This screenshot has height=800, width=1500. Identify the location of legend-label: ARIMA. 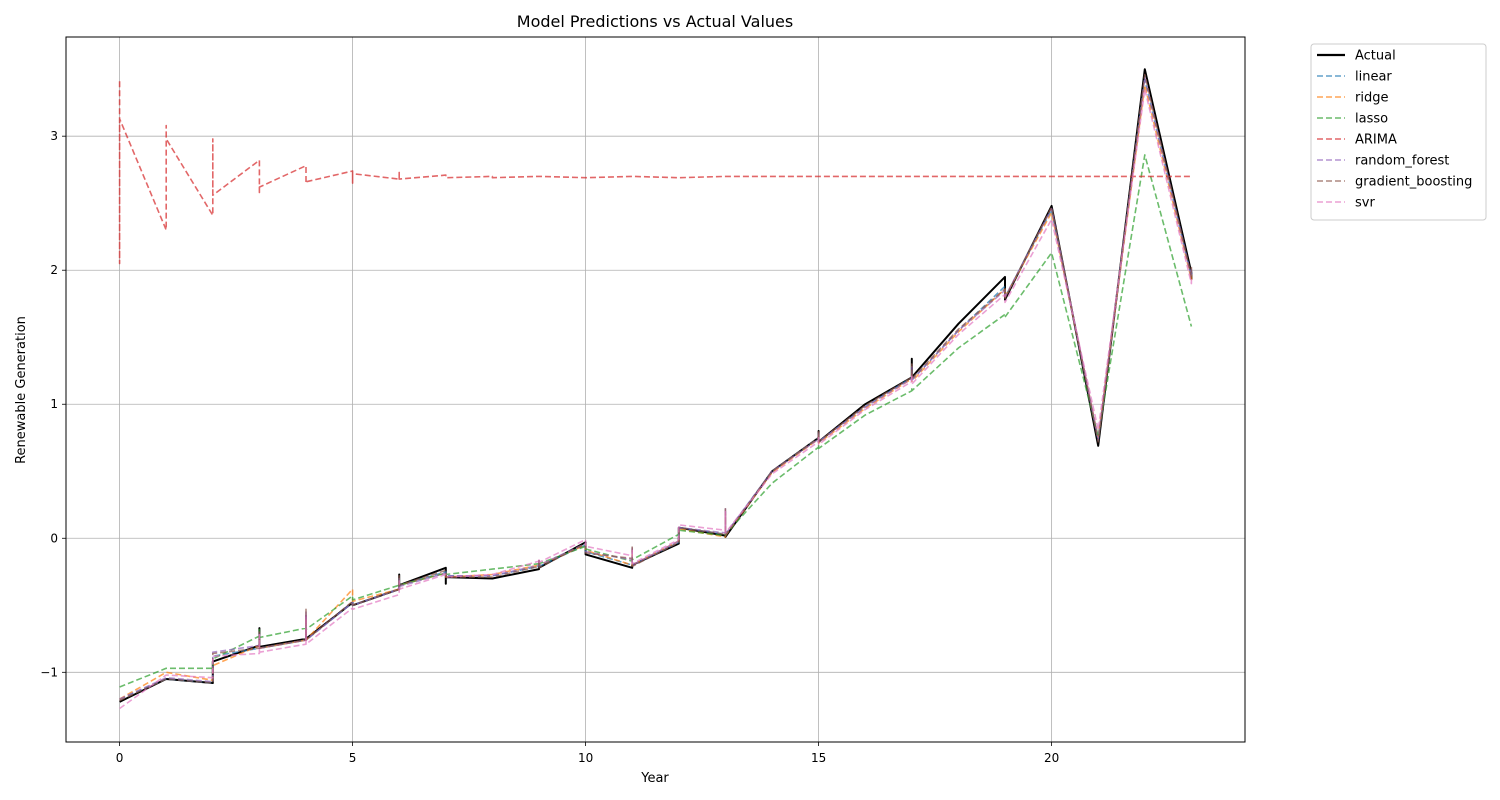
(1376, 140).